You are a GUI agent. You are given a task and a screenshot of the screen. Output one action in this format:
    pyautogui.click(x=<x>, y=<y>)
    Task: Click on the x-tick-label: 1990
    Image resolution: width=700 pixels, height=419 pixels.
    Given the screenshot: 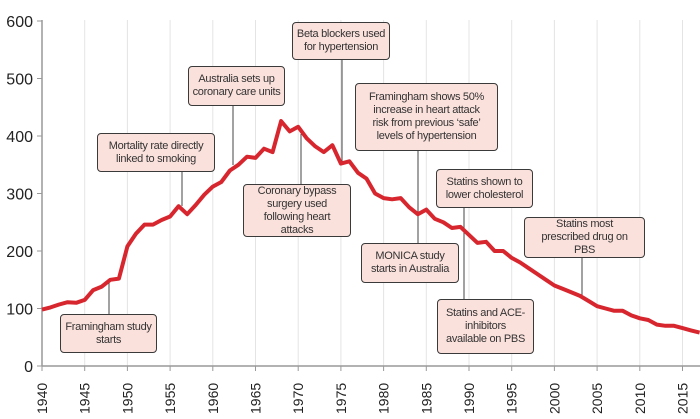 What is the action you would take?
    pyautogui.click(x=469, y=398)
    